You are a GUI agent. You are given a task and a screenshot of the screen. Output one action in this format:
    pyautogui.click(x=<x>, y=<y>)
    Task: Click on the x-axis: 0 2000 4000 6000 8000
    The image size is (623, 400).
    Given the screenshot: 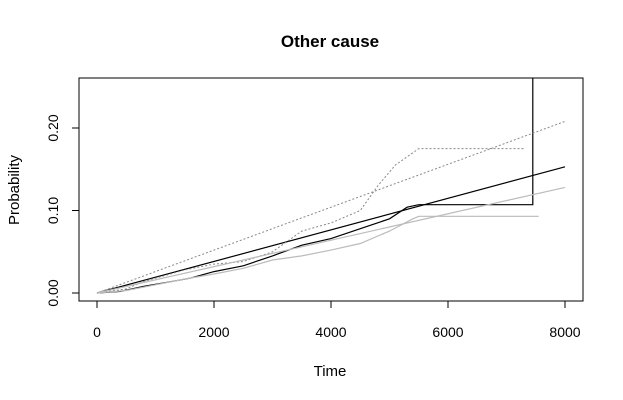 What is the action you would take?
    pyautogui.click(x=337, y=320)
    